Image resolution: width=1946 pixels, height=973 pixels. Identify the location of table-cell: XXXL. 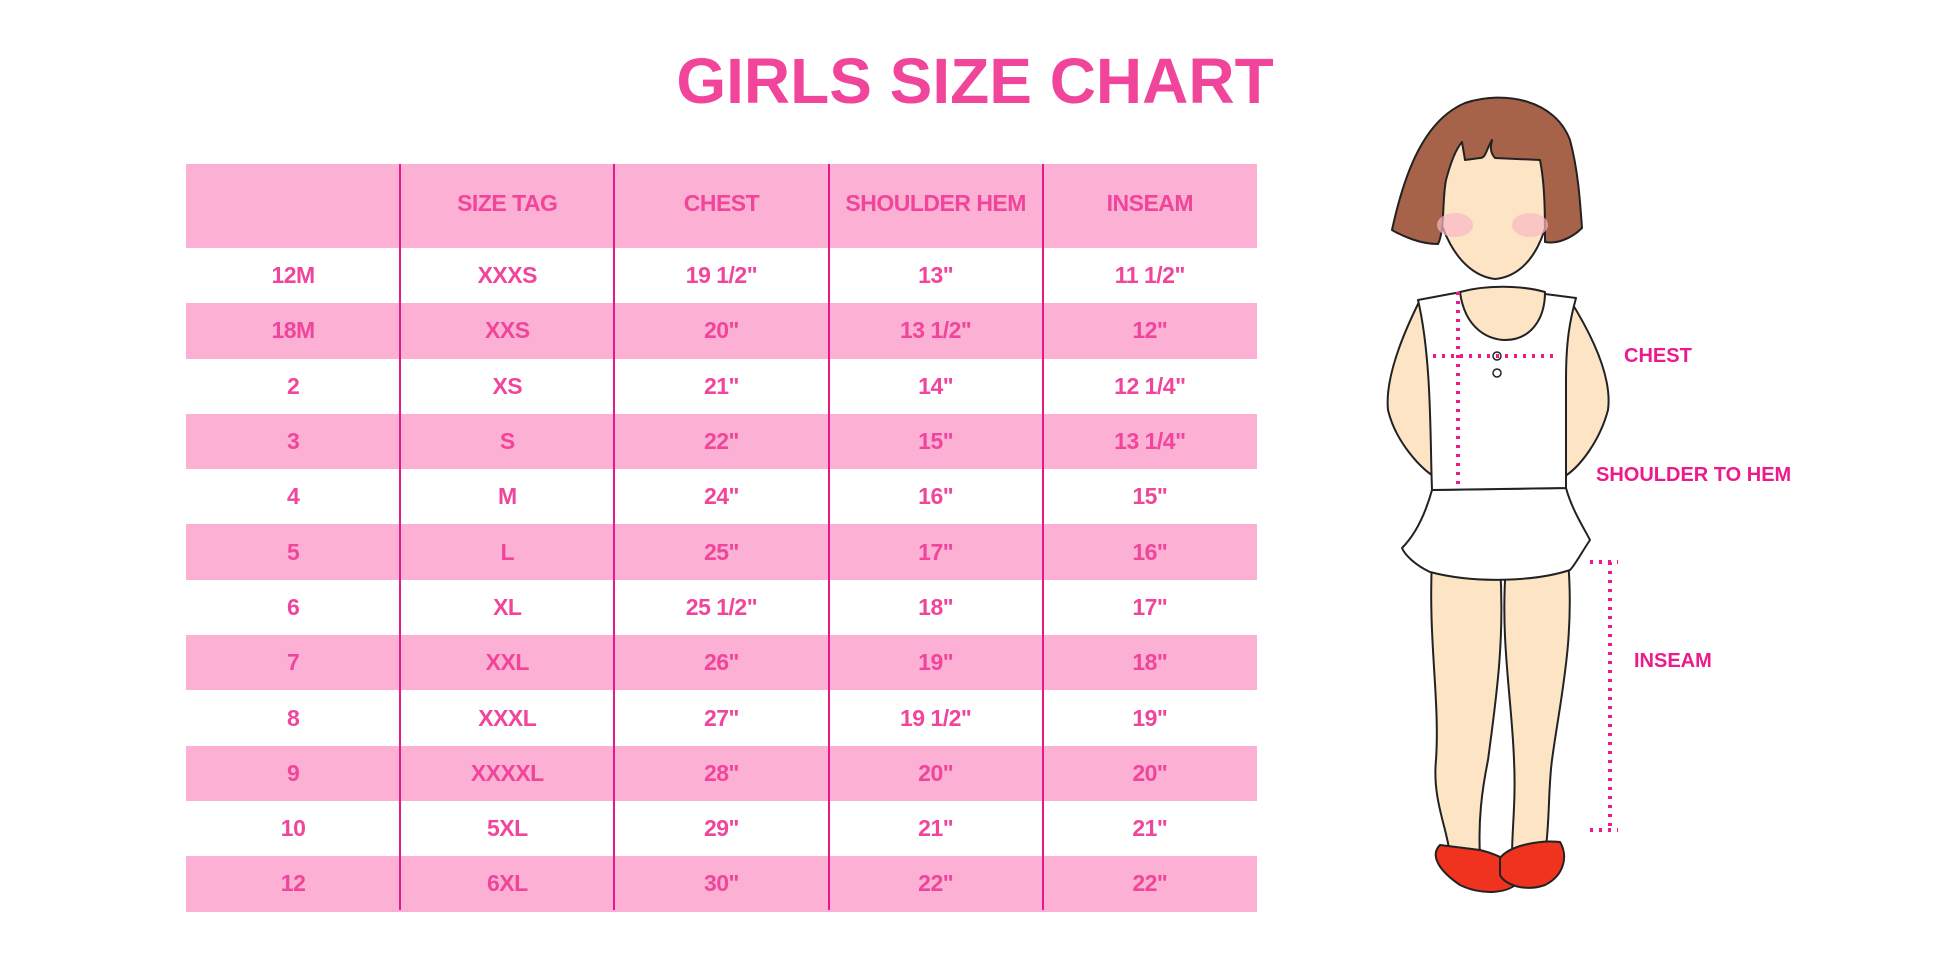
(507, 717).